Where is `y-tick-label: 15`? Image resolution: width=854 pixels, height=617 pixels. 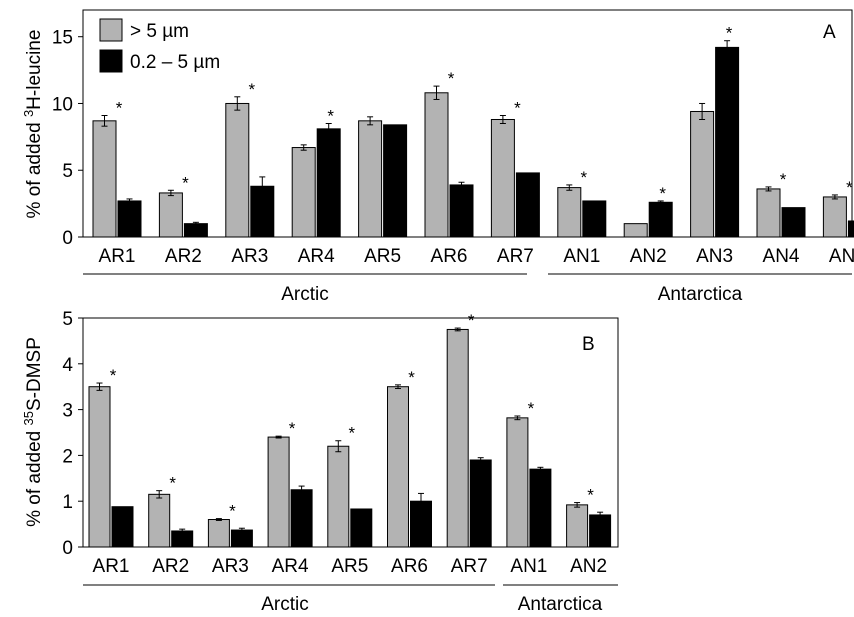 y-tick-label: 15 is located at coordinates (62, 38).